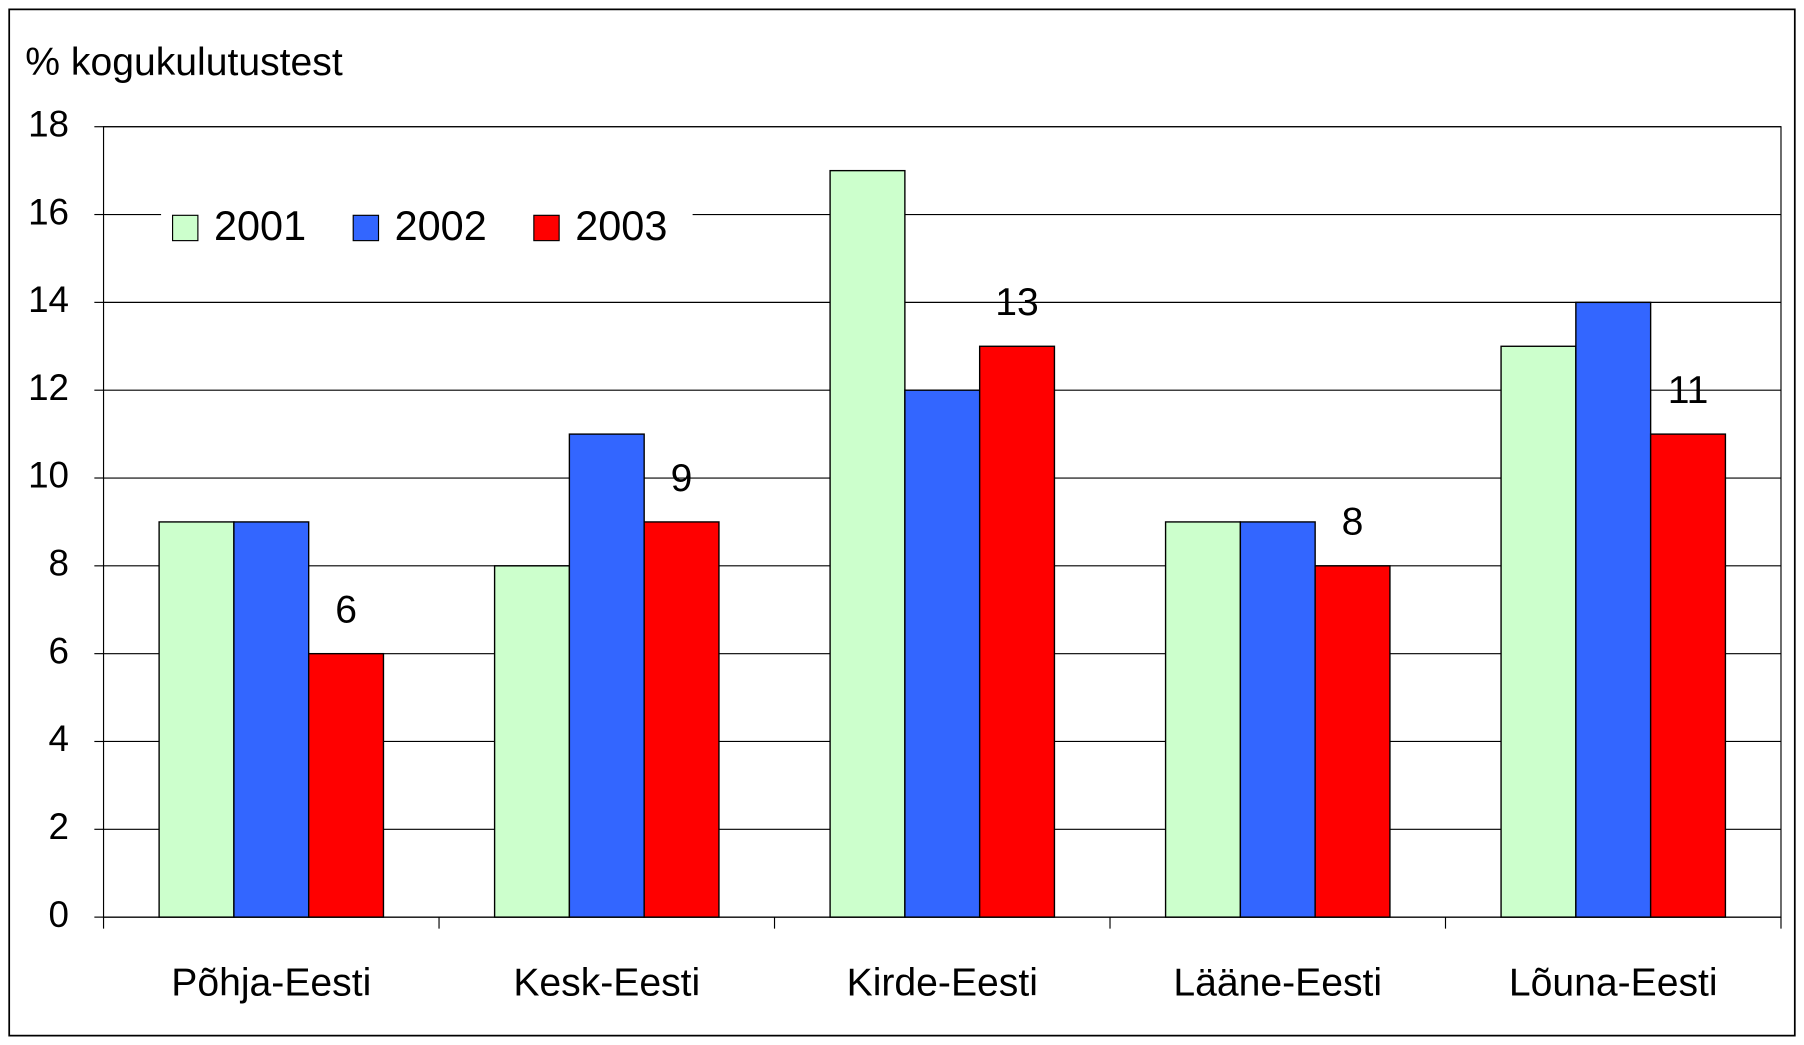  I want to click on data-label: 9, so click(682, 478).